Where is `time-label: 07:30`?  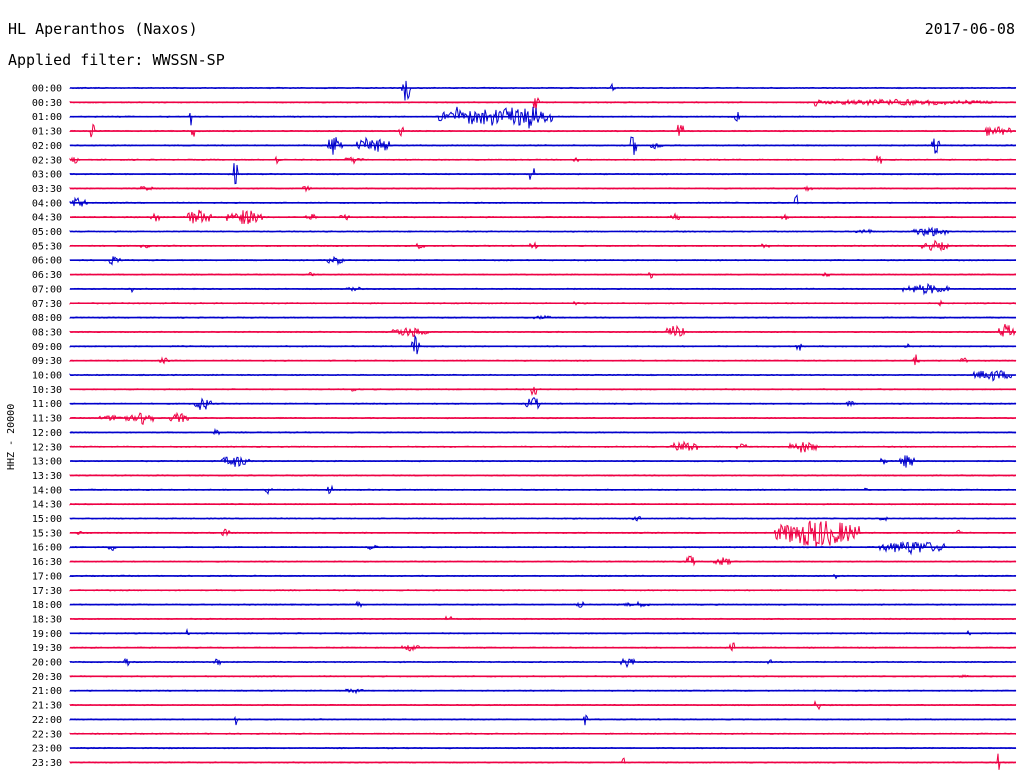 time-label: 07:30 is located at coordinates (47, 304).